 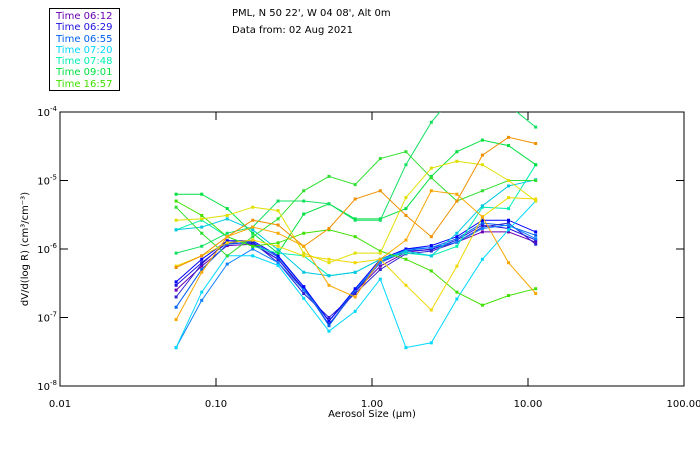 What do you see at coordinates (84, 62) in the screenshot?
I see `legend-entry: Time 07:48` at bounding box center [84, 62].